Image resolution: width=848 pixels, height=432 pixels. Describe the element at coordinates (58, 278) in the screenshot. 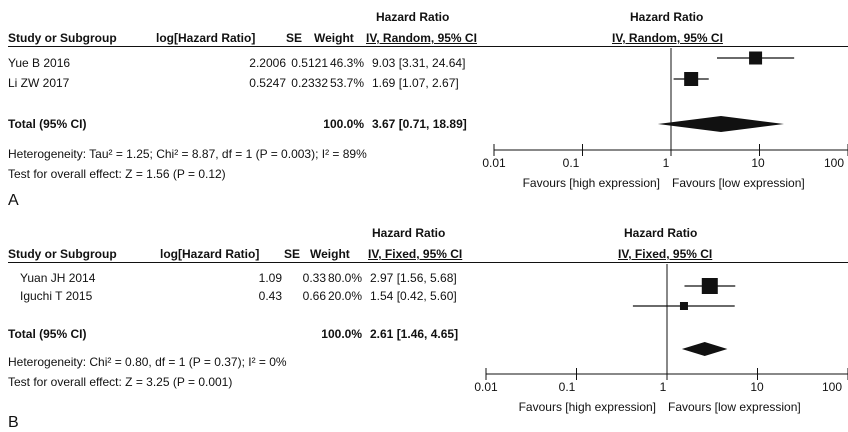

I see `study-name: Yuan JH 2014` at that location.